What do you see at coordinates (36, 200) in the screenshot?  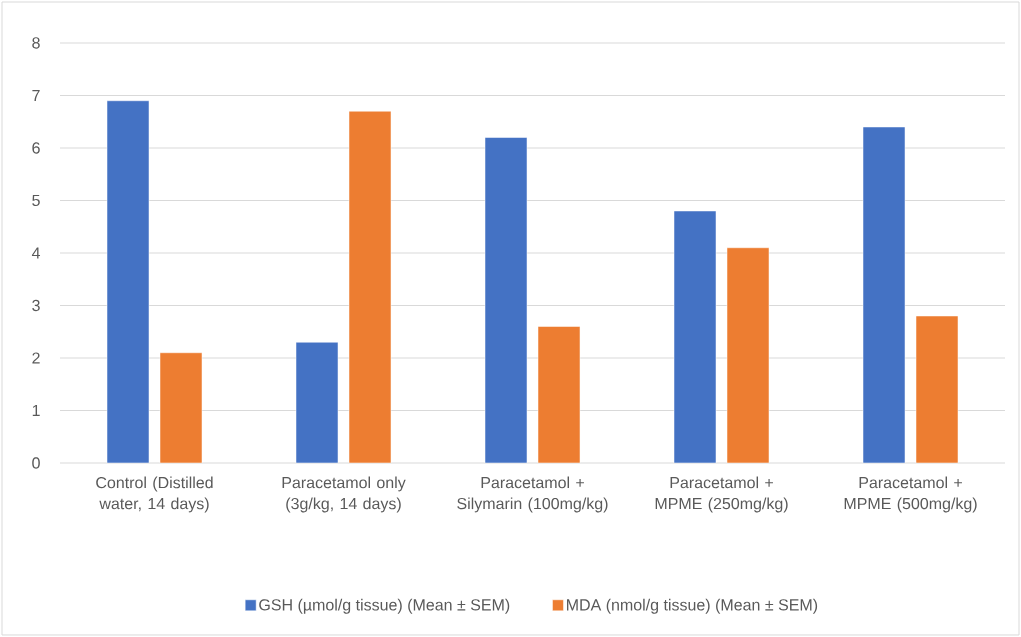 I see `y-tick-label: 5` at bounding box center [36, 200].